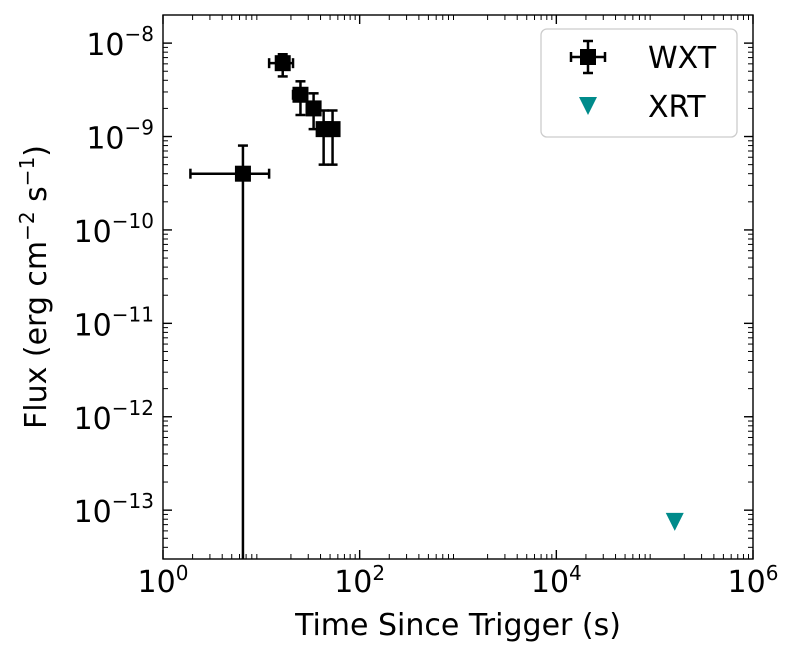 The width and height of the screenshot is (797, 655). I want to click on legend-xrt-marker, so click(588, 106).